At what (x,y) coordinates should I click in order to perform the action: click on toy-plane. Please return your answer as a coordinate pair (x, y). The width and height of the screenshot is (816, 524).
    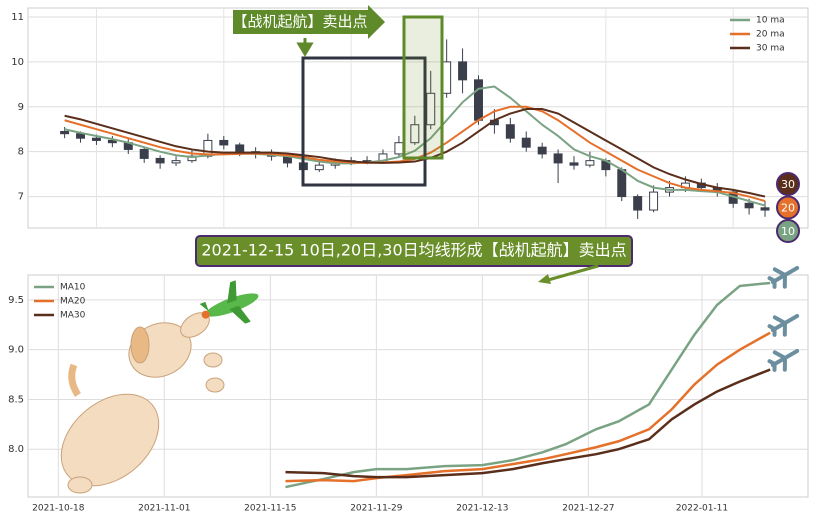
    Looking at the image, I should click on (229, 302).